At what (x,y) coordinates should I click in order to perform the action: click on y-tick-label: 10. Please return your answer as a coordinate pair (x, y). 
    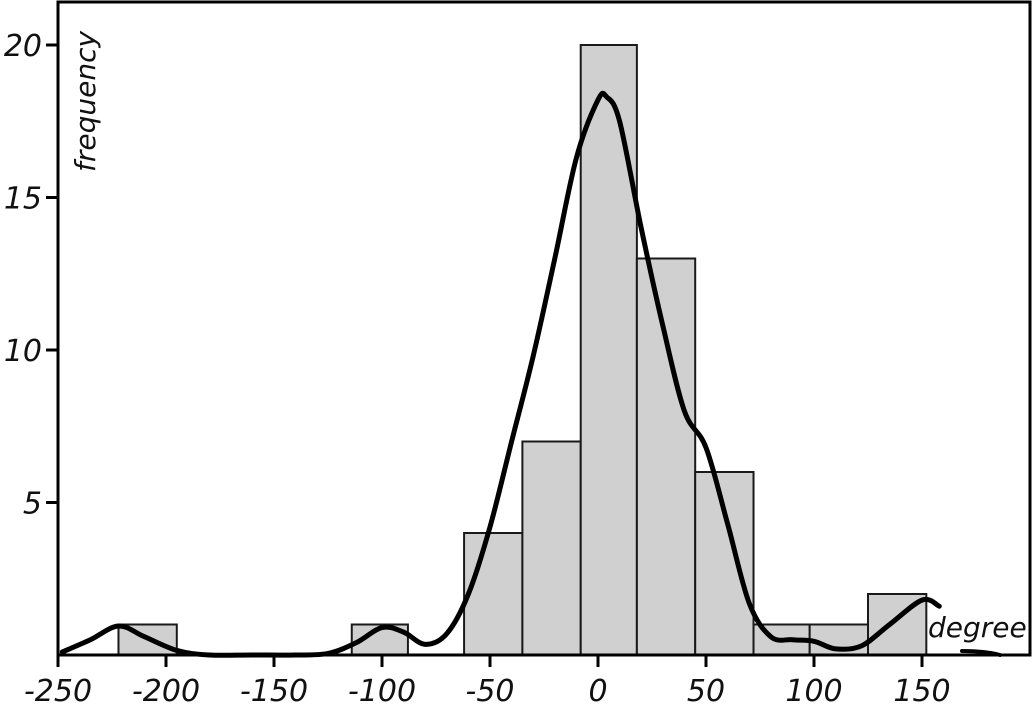
    Looking at the image, I should click on (23, 351).